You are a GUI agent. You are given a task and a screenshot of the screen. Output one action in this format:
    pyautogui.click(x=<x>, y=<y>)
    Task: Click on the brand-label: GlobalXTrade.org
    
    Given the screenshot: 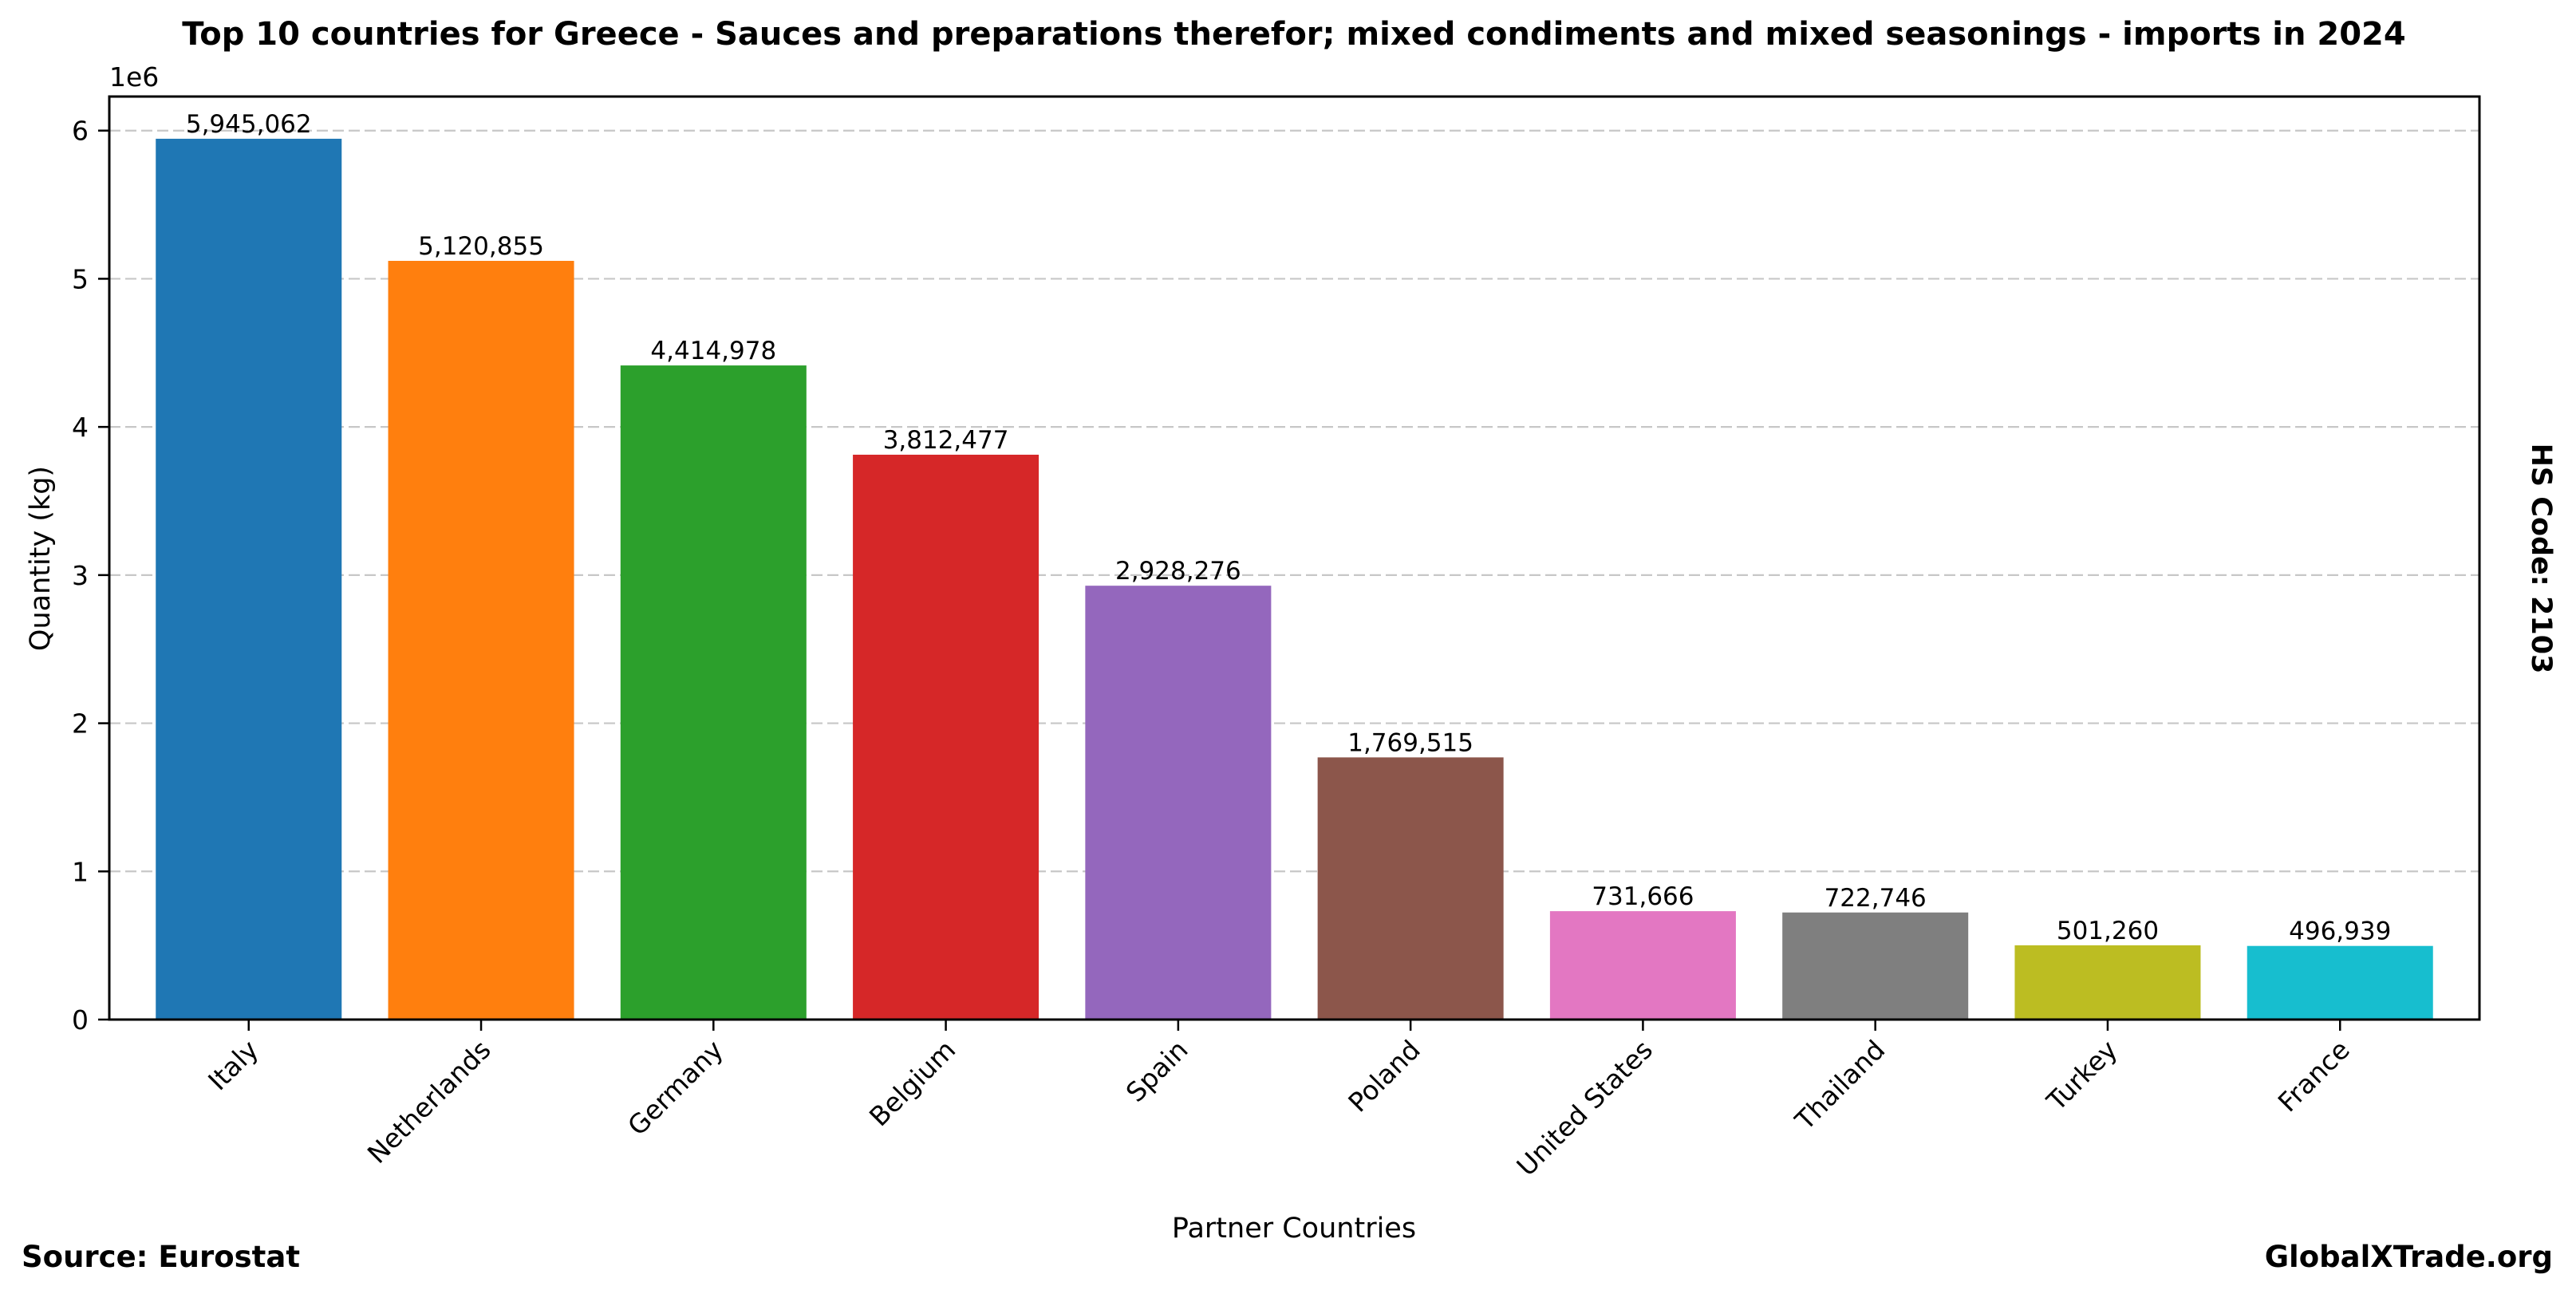 What is the action you would take?
    pyautogui.click(x=2409, y=1257)
    